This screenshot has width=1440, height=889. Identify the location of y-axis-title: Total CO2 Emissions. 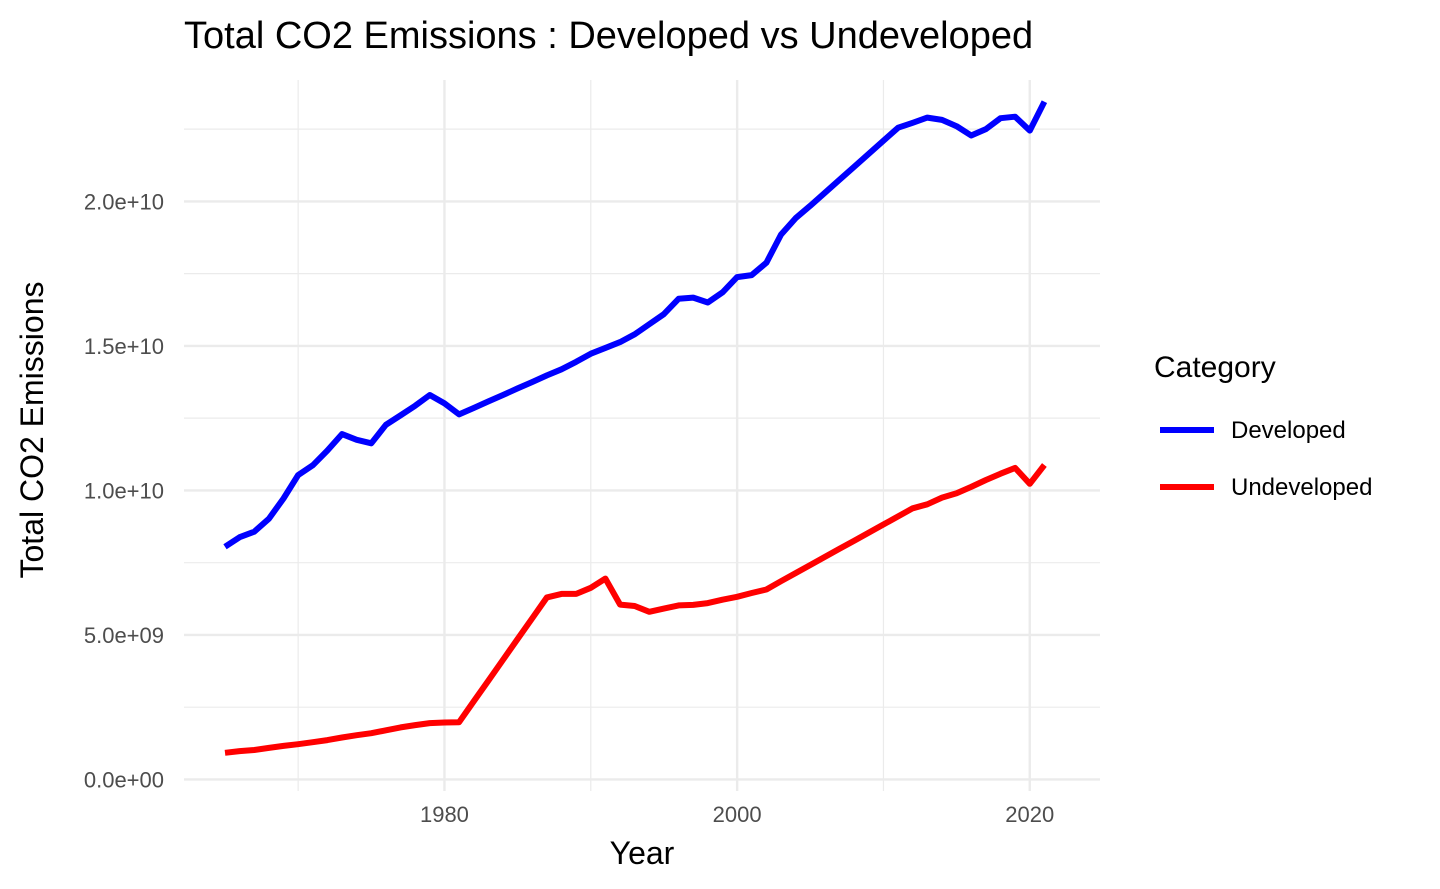
(32, 430).